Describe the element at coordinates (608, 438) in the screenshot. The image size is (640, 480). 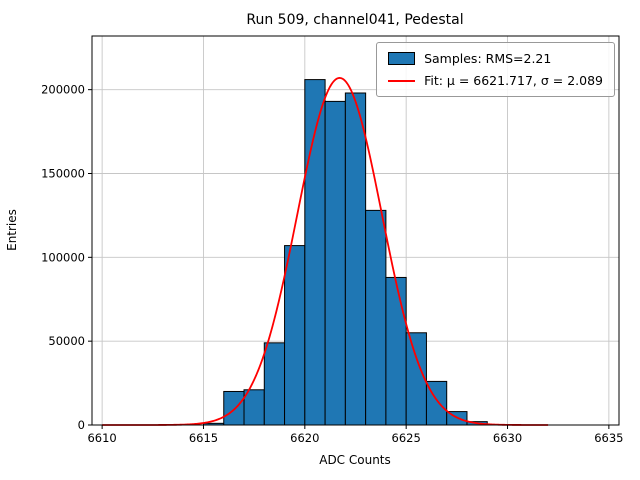
I see `svg-text: 6635` at that location.